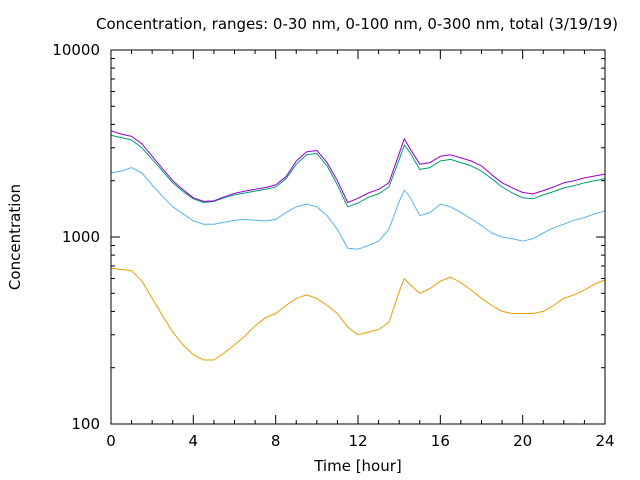  Describe the element at coordinates (15, 237) in the screenshot. I see `y-axis-label: Concentration` at that location.